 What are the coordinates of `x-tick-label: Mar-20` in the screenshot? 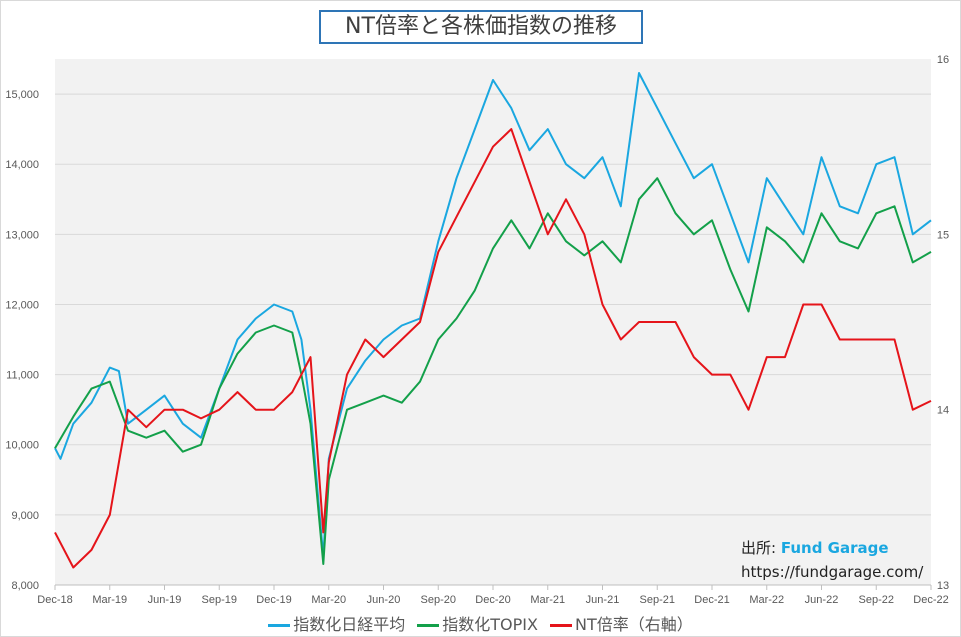 It's located at (328, 600).